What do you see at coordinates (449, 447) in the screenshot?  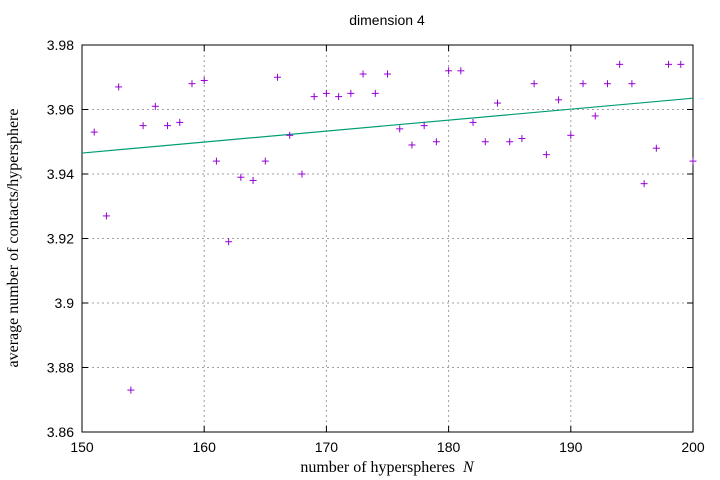 I see `x-tick-label: 180` at bounding box center [449, 447].